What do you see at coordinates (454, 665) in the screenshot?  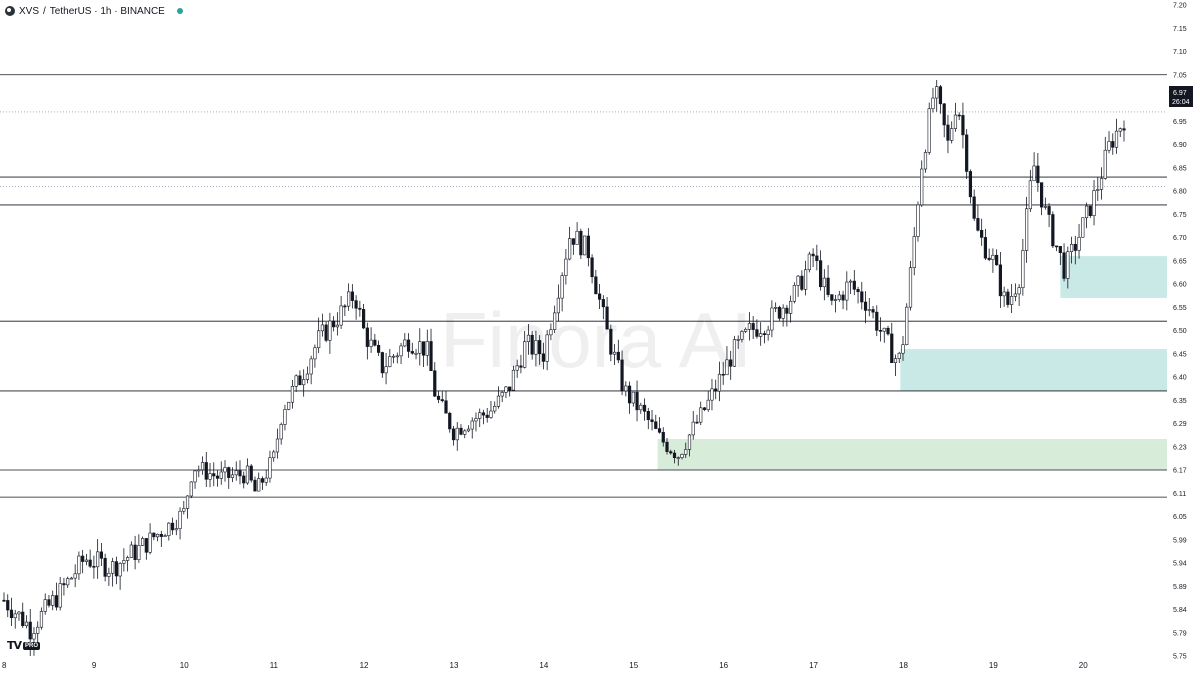 I see `time-axis-label: 13` at bounding box center [454, 665].